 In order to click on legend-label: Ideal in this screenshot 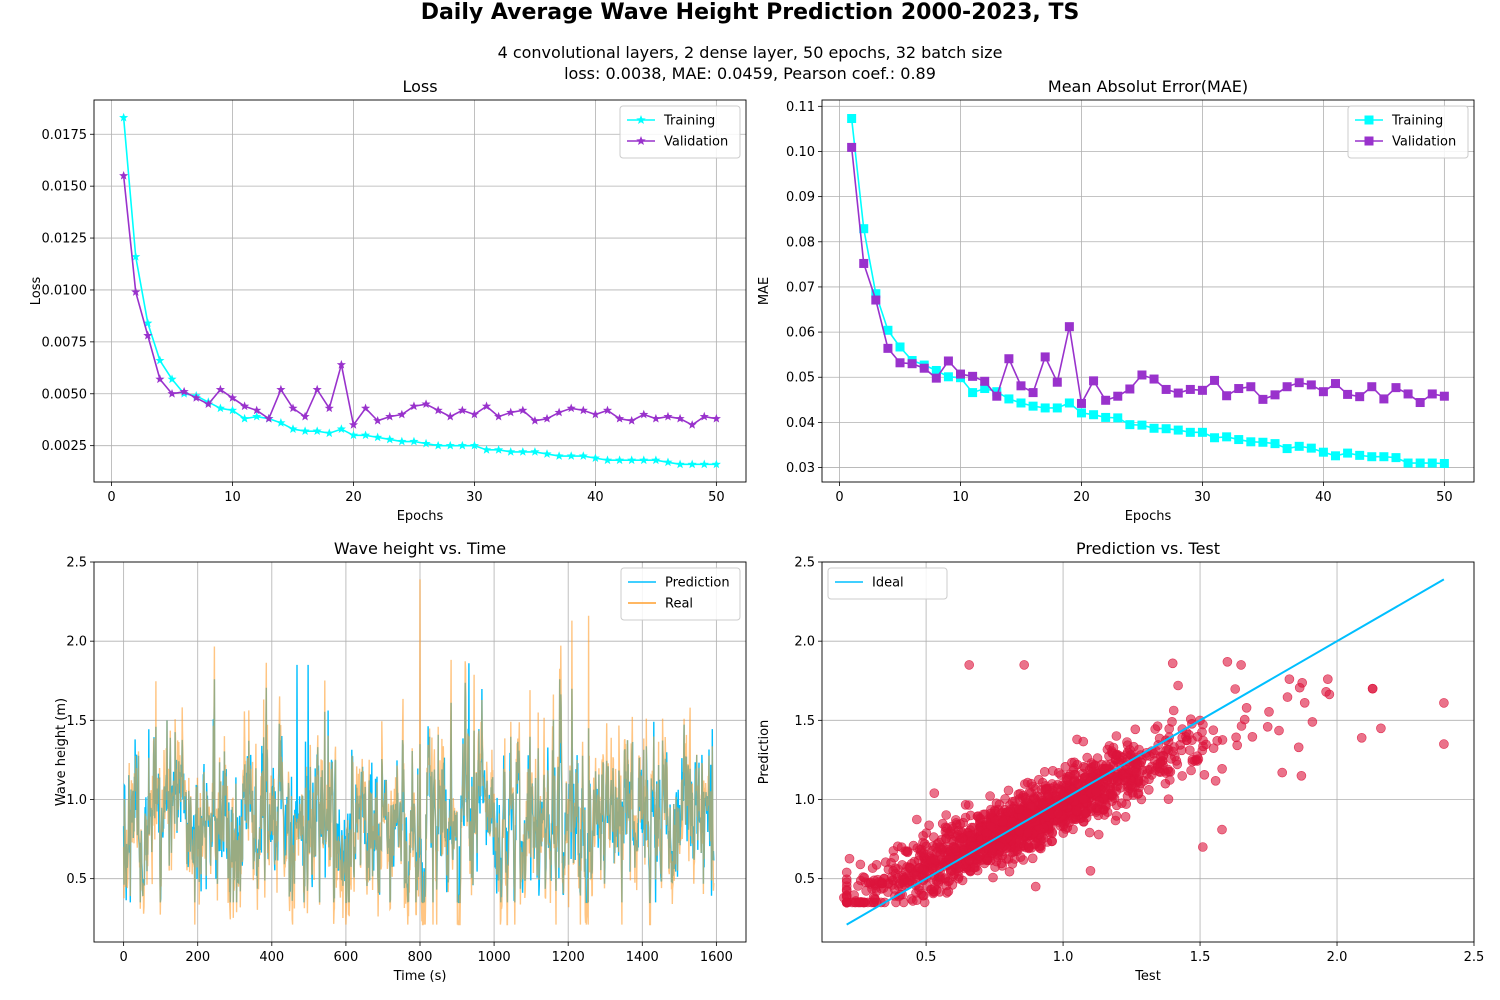, I will do `click(888, 583)`.